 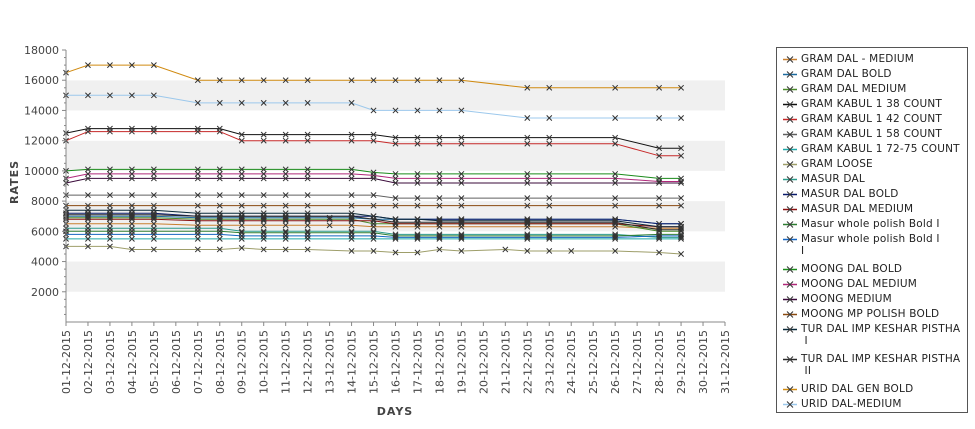 I want to click on x-tick-label: 22-12-2015, so click(x=527, y=362).